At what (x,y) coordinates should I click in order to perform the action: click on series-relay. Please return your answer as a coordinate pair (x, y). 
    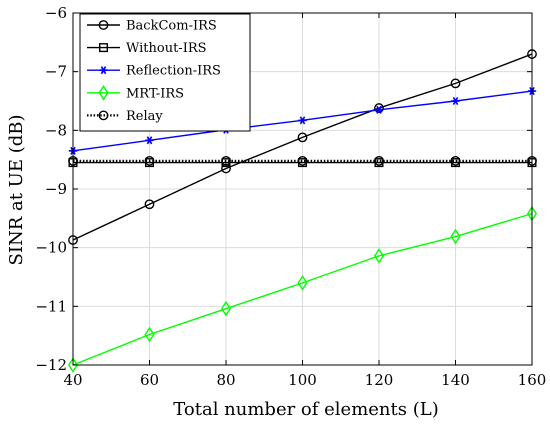
    Looking at the image, I should click on (302, 160).